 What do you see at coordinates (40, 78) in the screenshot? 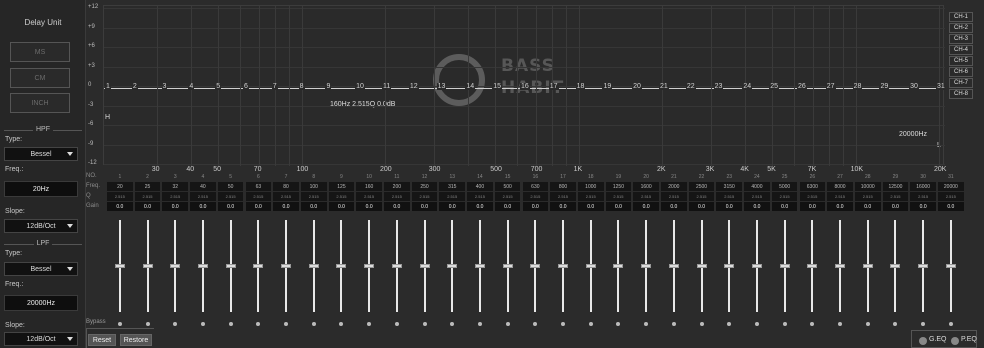
I see `unit-cm-button: CM` at bounding box center [40, 78].